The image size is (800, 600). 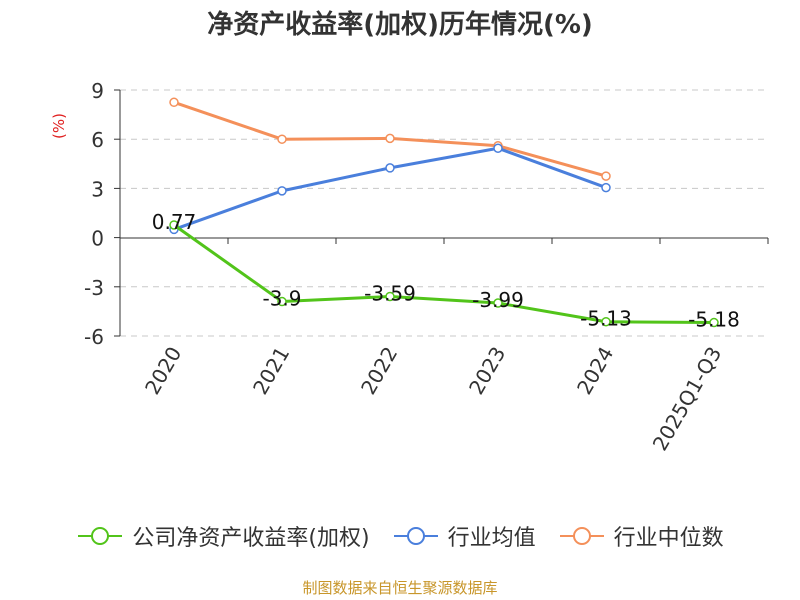 I want to click on legend-item-company: 公司净资产收益率(加权), so click(x=223, y=536).